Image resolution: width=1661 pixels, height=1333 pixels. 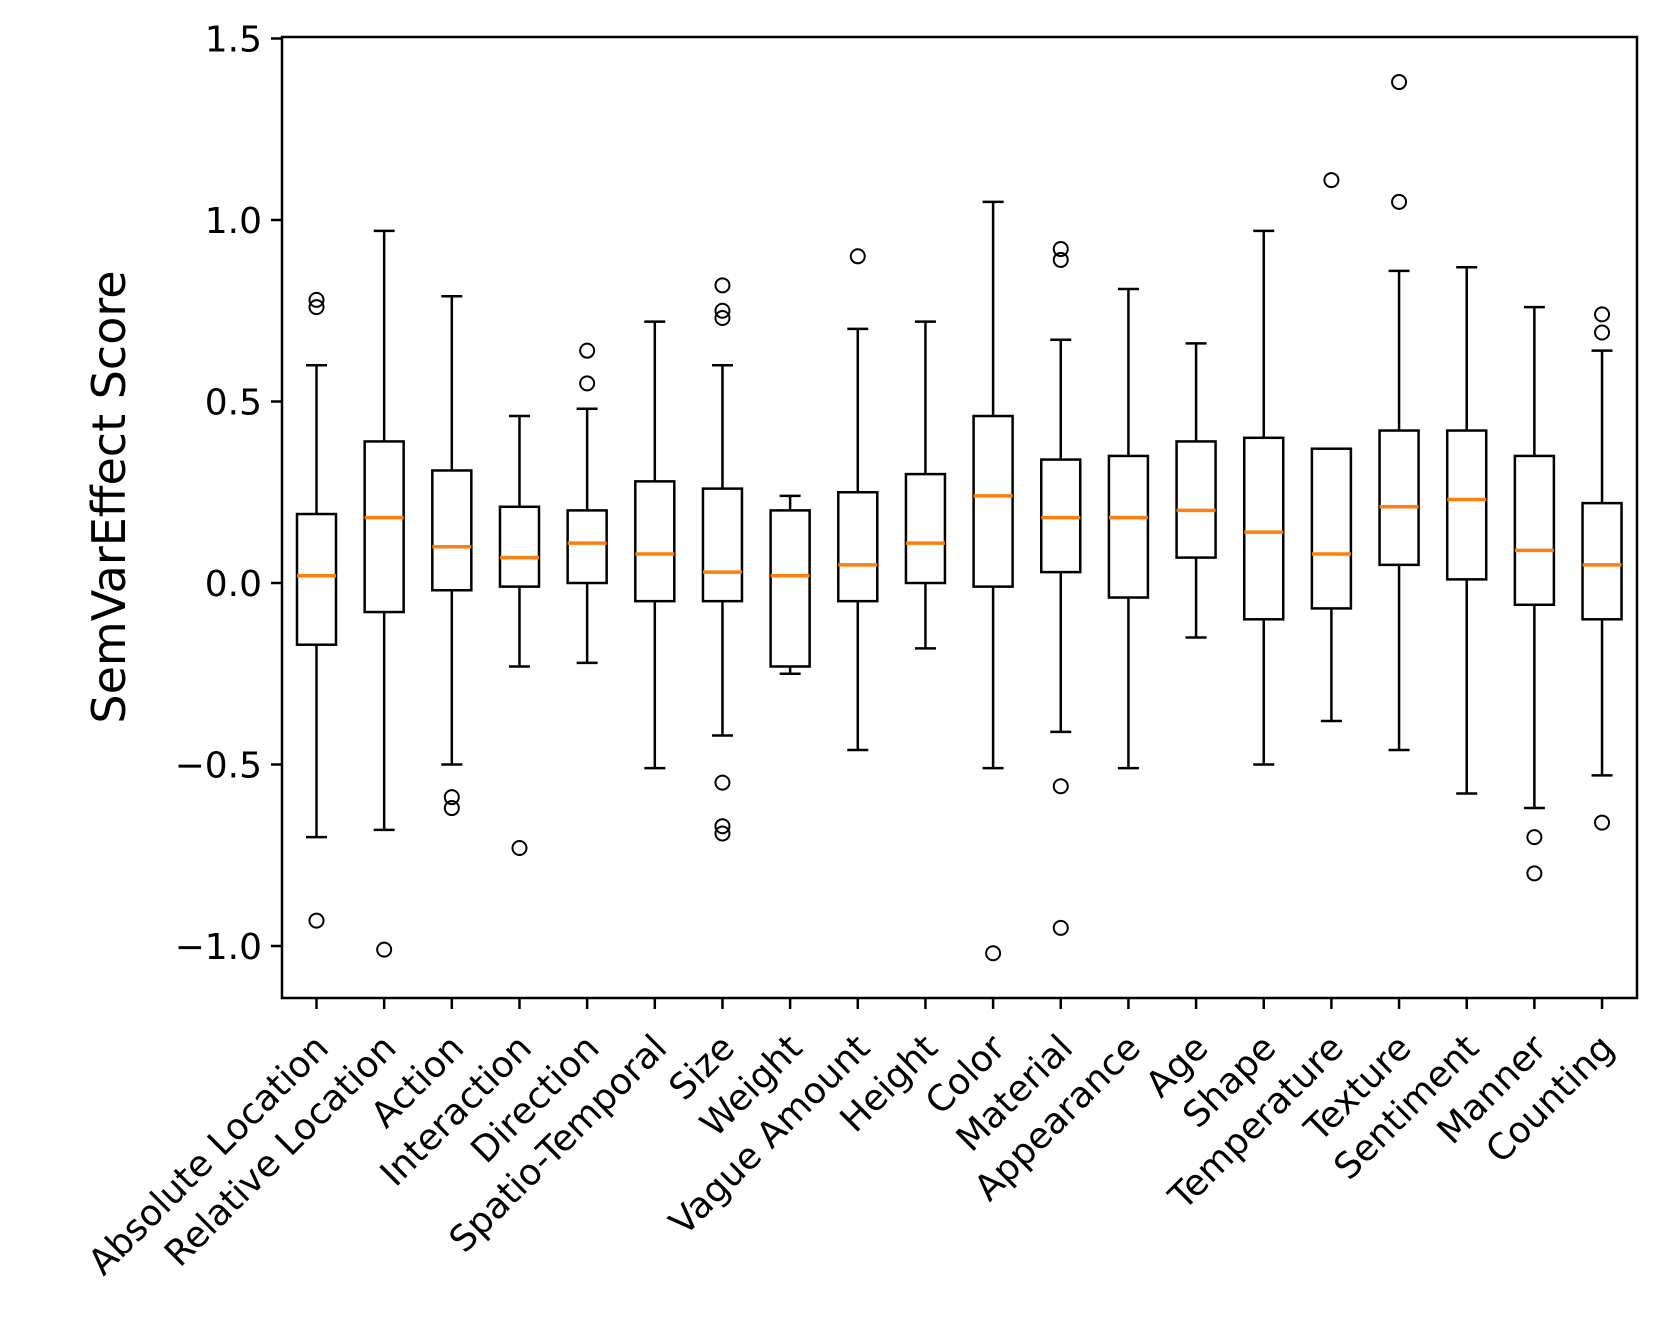 What do you see at coordinates (233, 221) in the screenshot?
I see `y-tick-label: 1.0` at bounding box center [233, 221].